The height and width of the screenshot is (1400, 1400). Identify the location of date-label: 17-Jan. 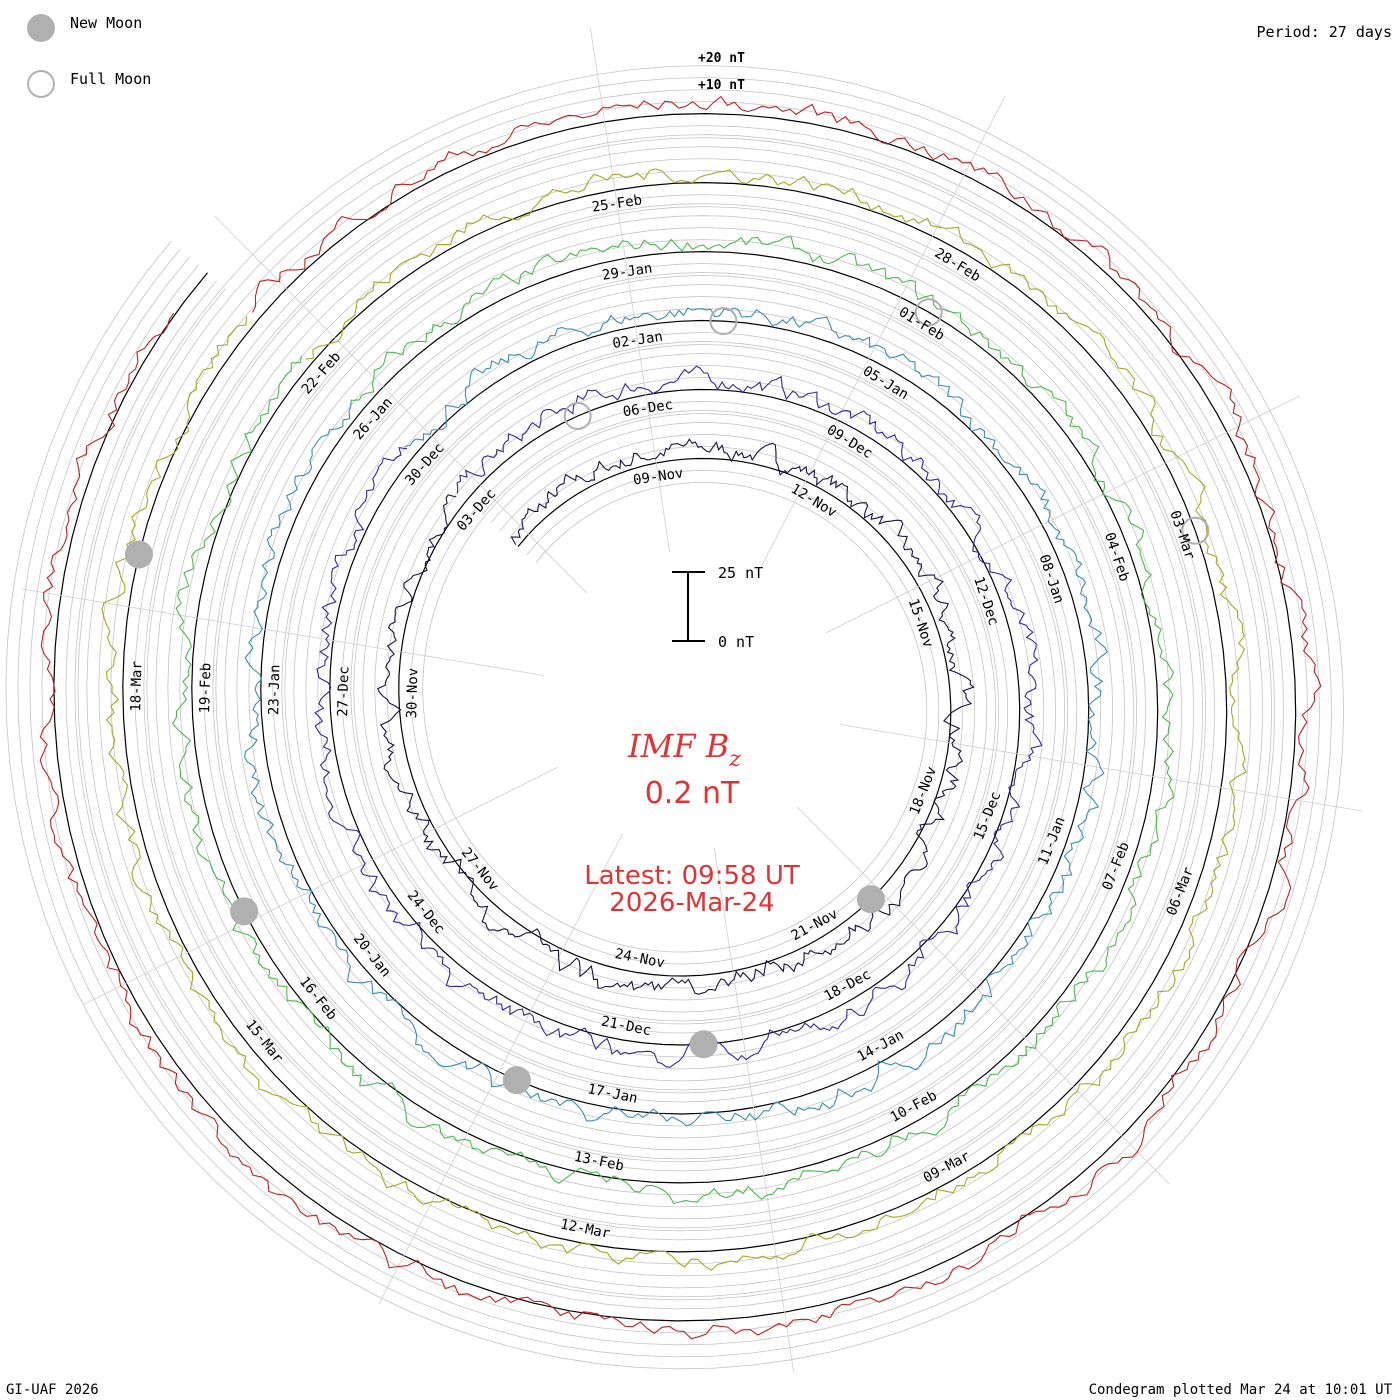
(612, 1094).